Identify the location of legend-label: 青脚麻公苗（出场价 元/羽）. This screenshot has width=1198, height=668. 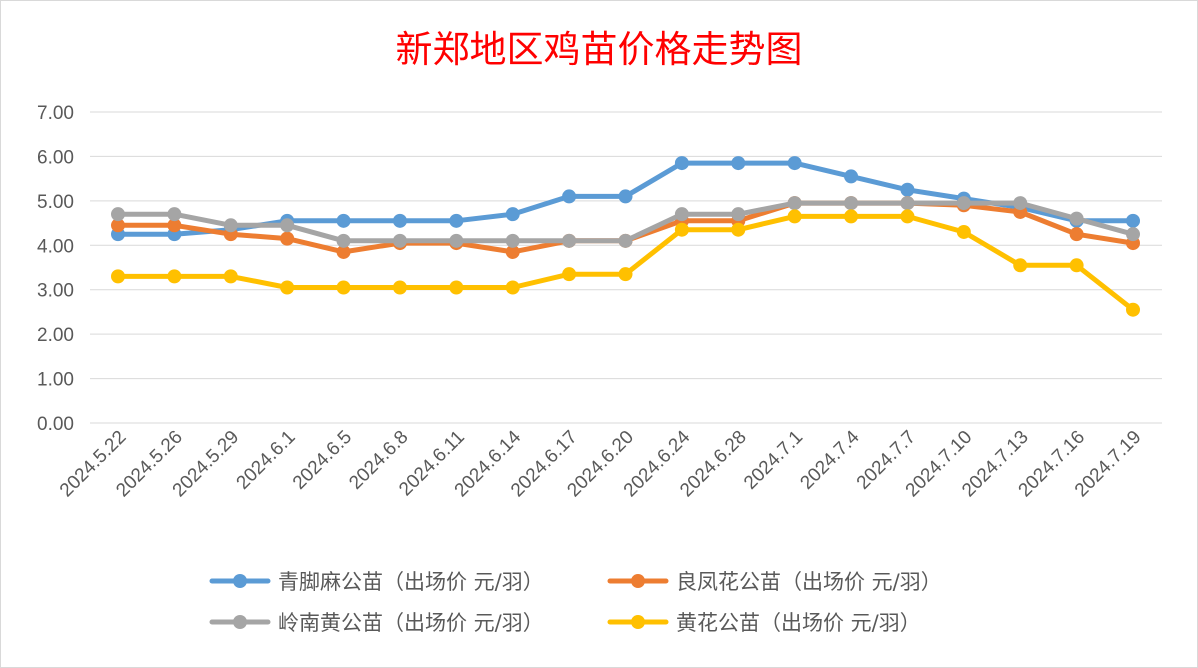
(411, 582).